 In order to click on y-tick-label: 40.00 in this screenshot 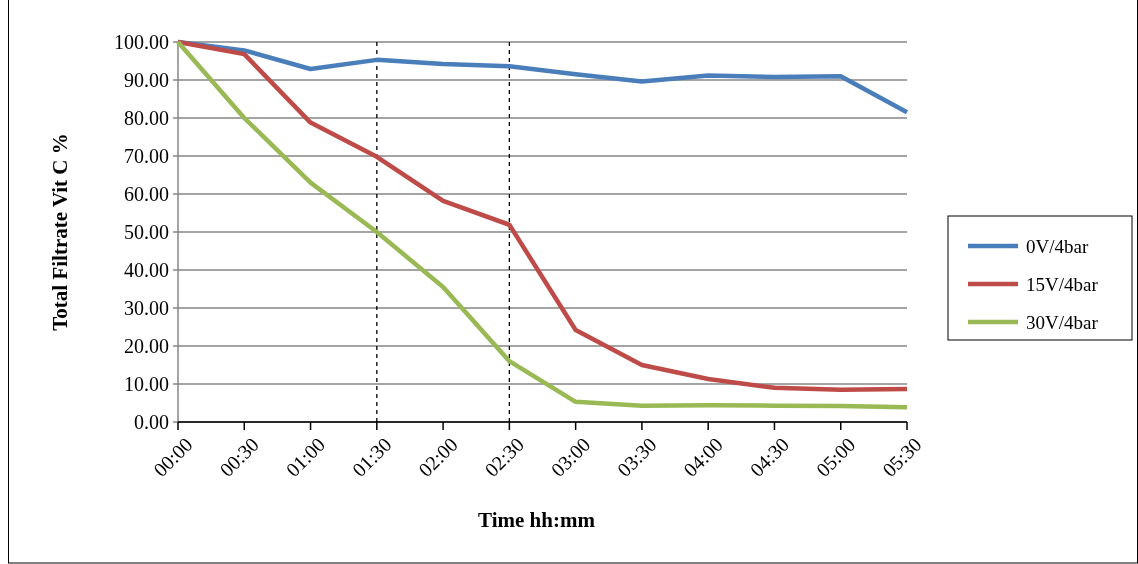, I will do `click(146, 270)`.